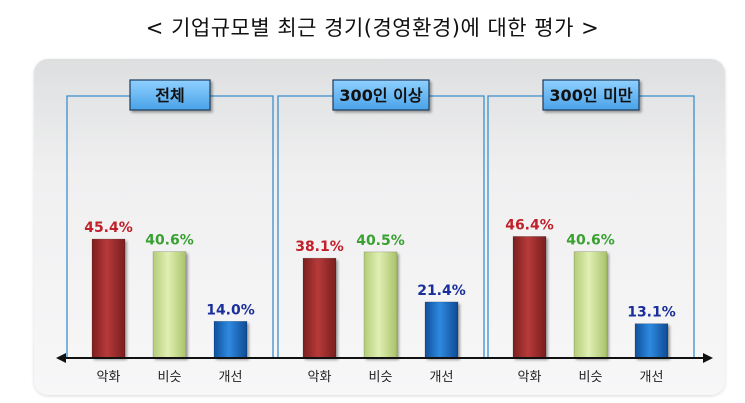  Describe the element at coordinates (441, 291) in the screenshot. I see `data-label: 21.4%` at that location.